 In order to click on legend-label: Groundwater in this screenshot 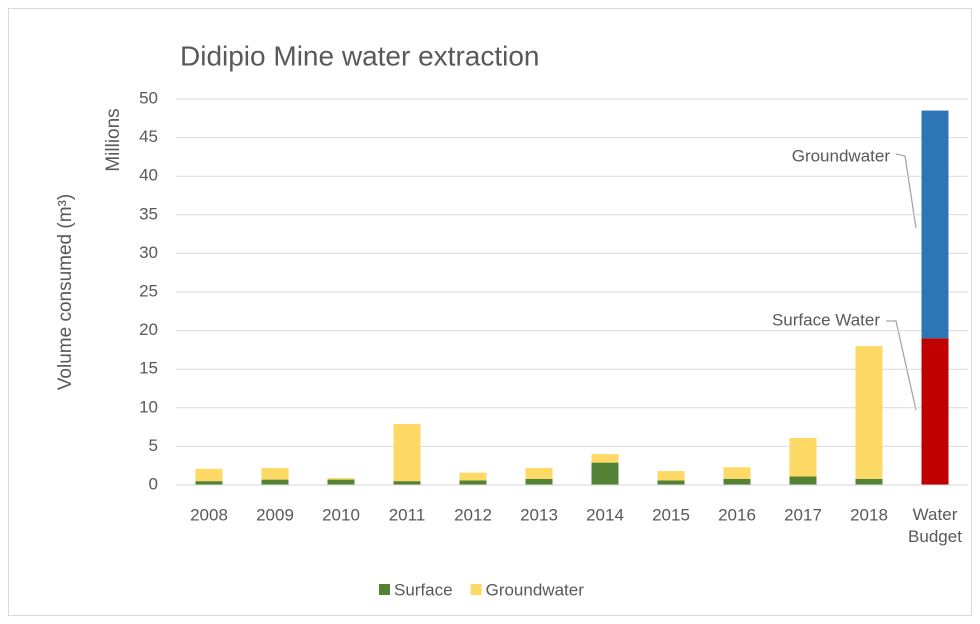, I will do `click(535, 589)`.